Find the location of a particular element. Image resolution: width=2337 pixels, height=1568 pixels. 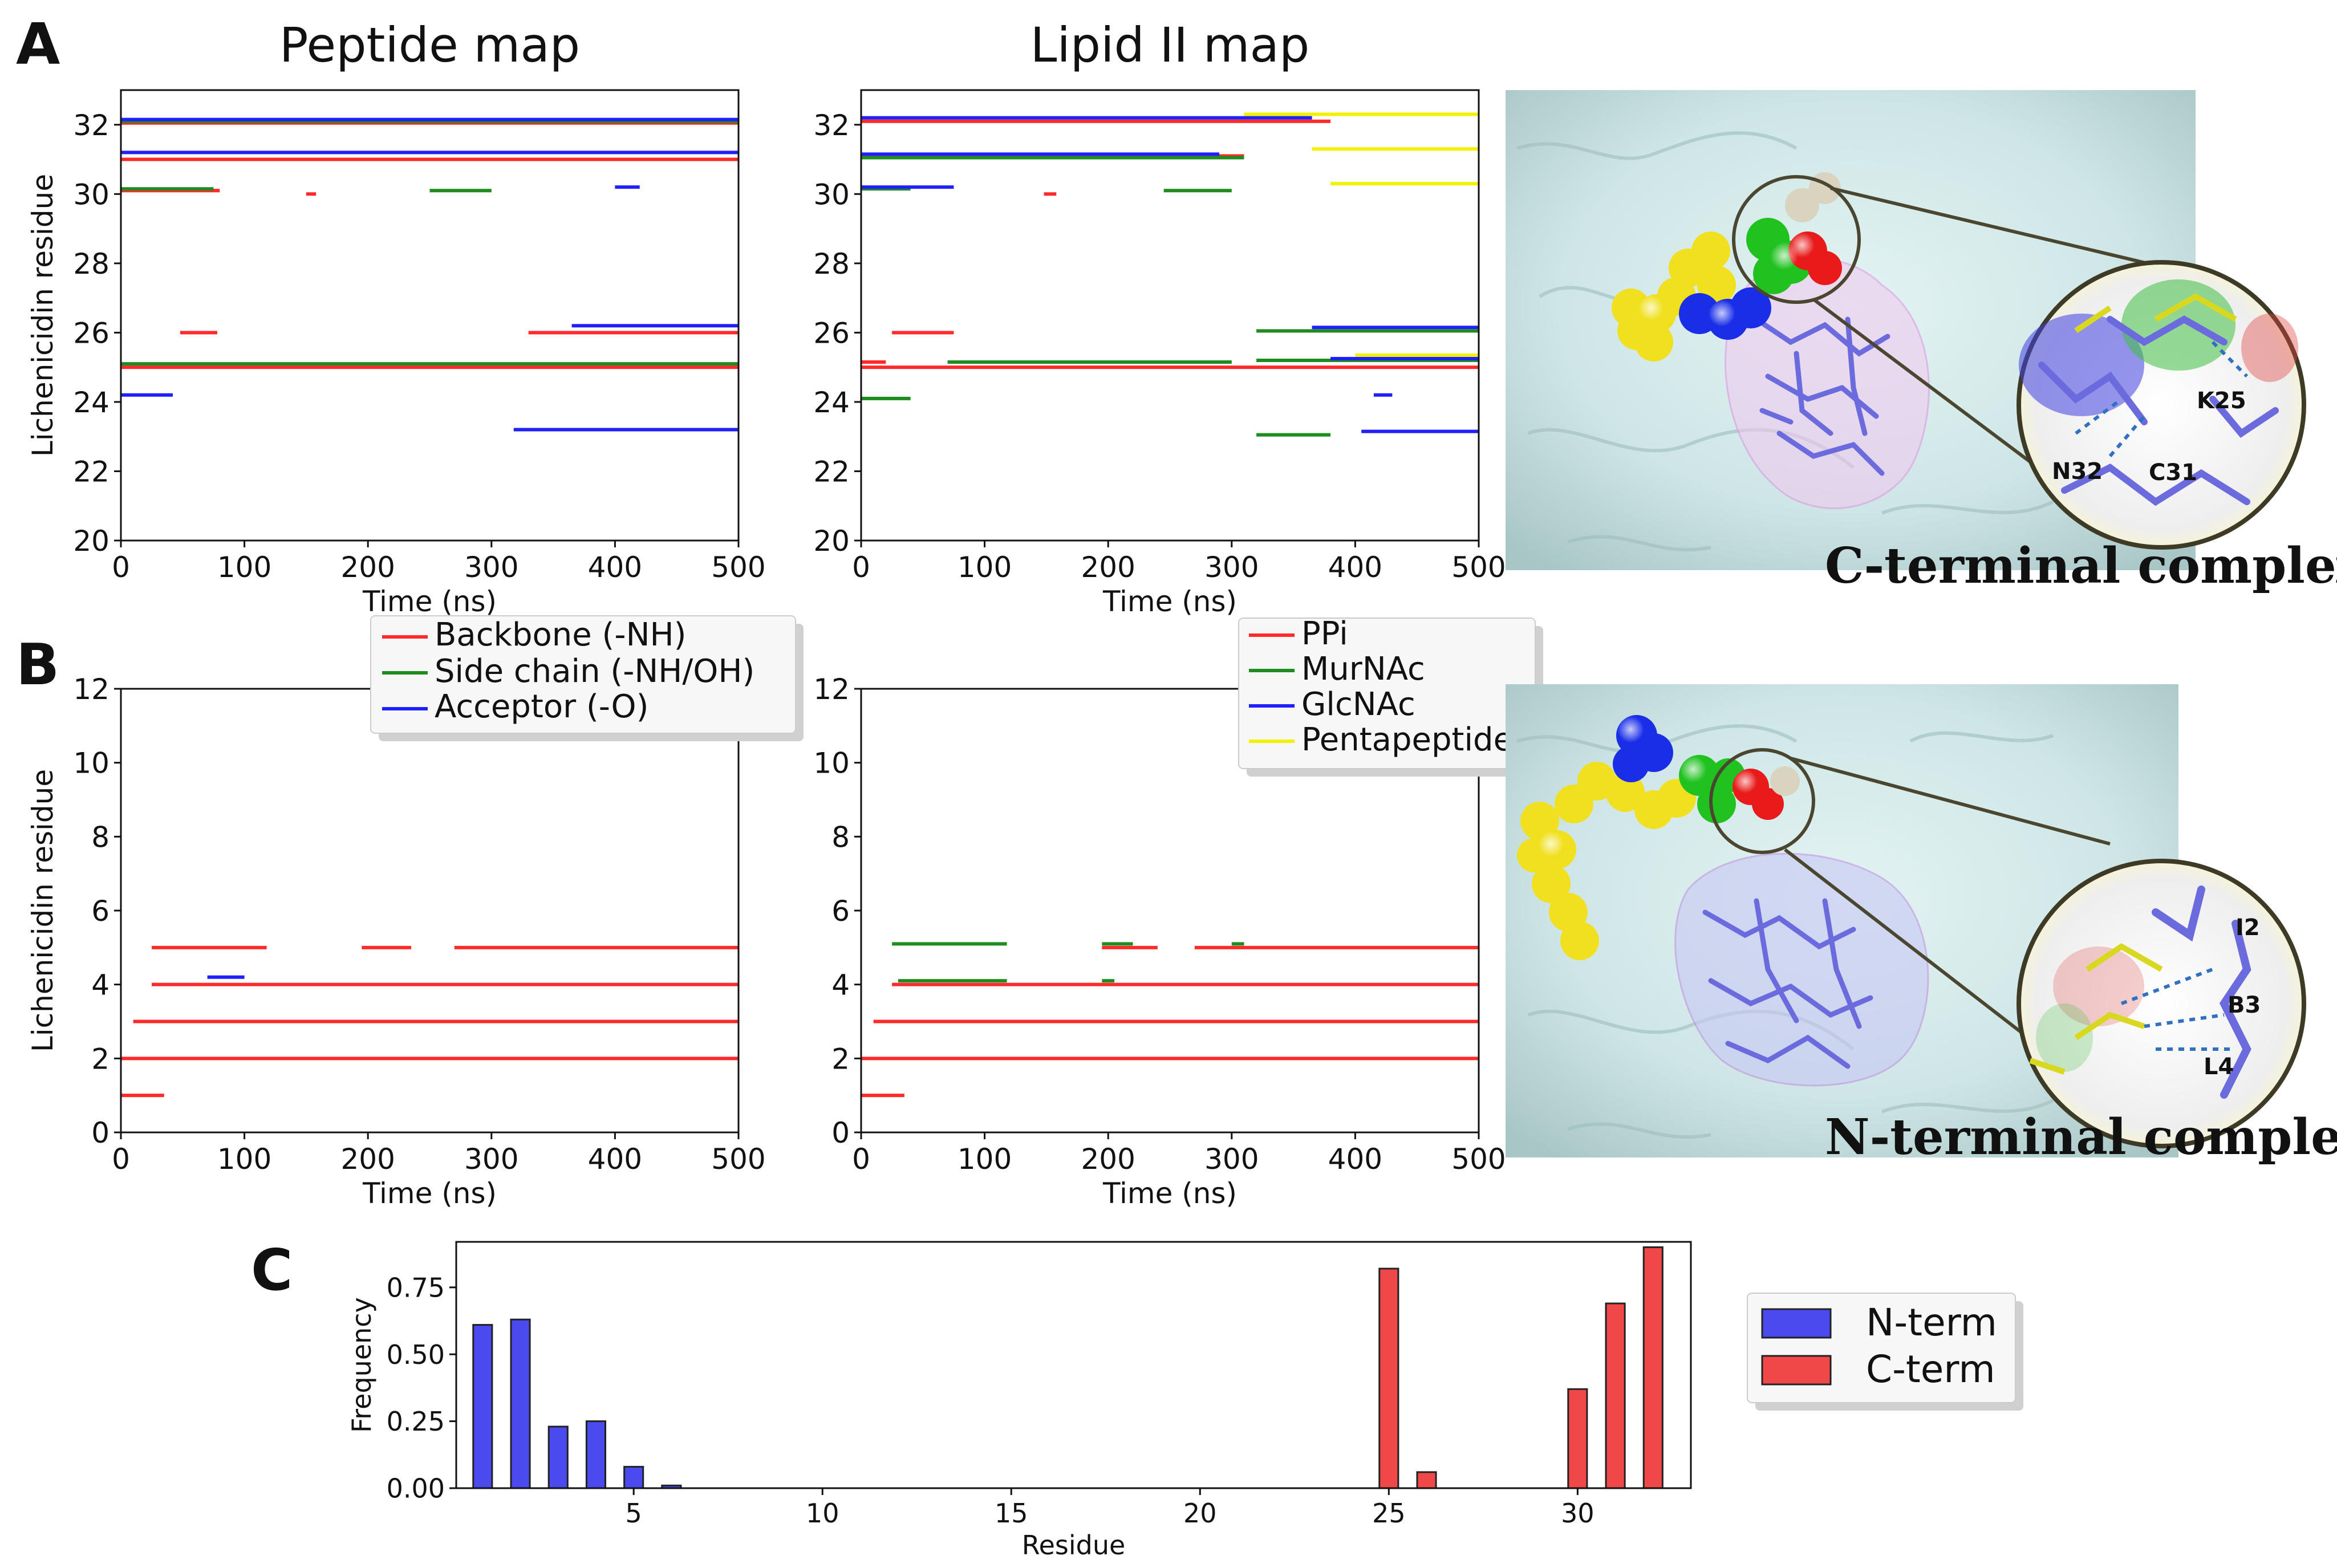

legend-label: N-term is located at coordinates (1931, 1323).